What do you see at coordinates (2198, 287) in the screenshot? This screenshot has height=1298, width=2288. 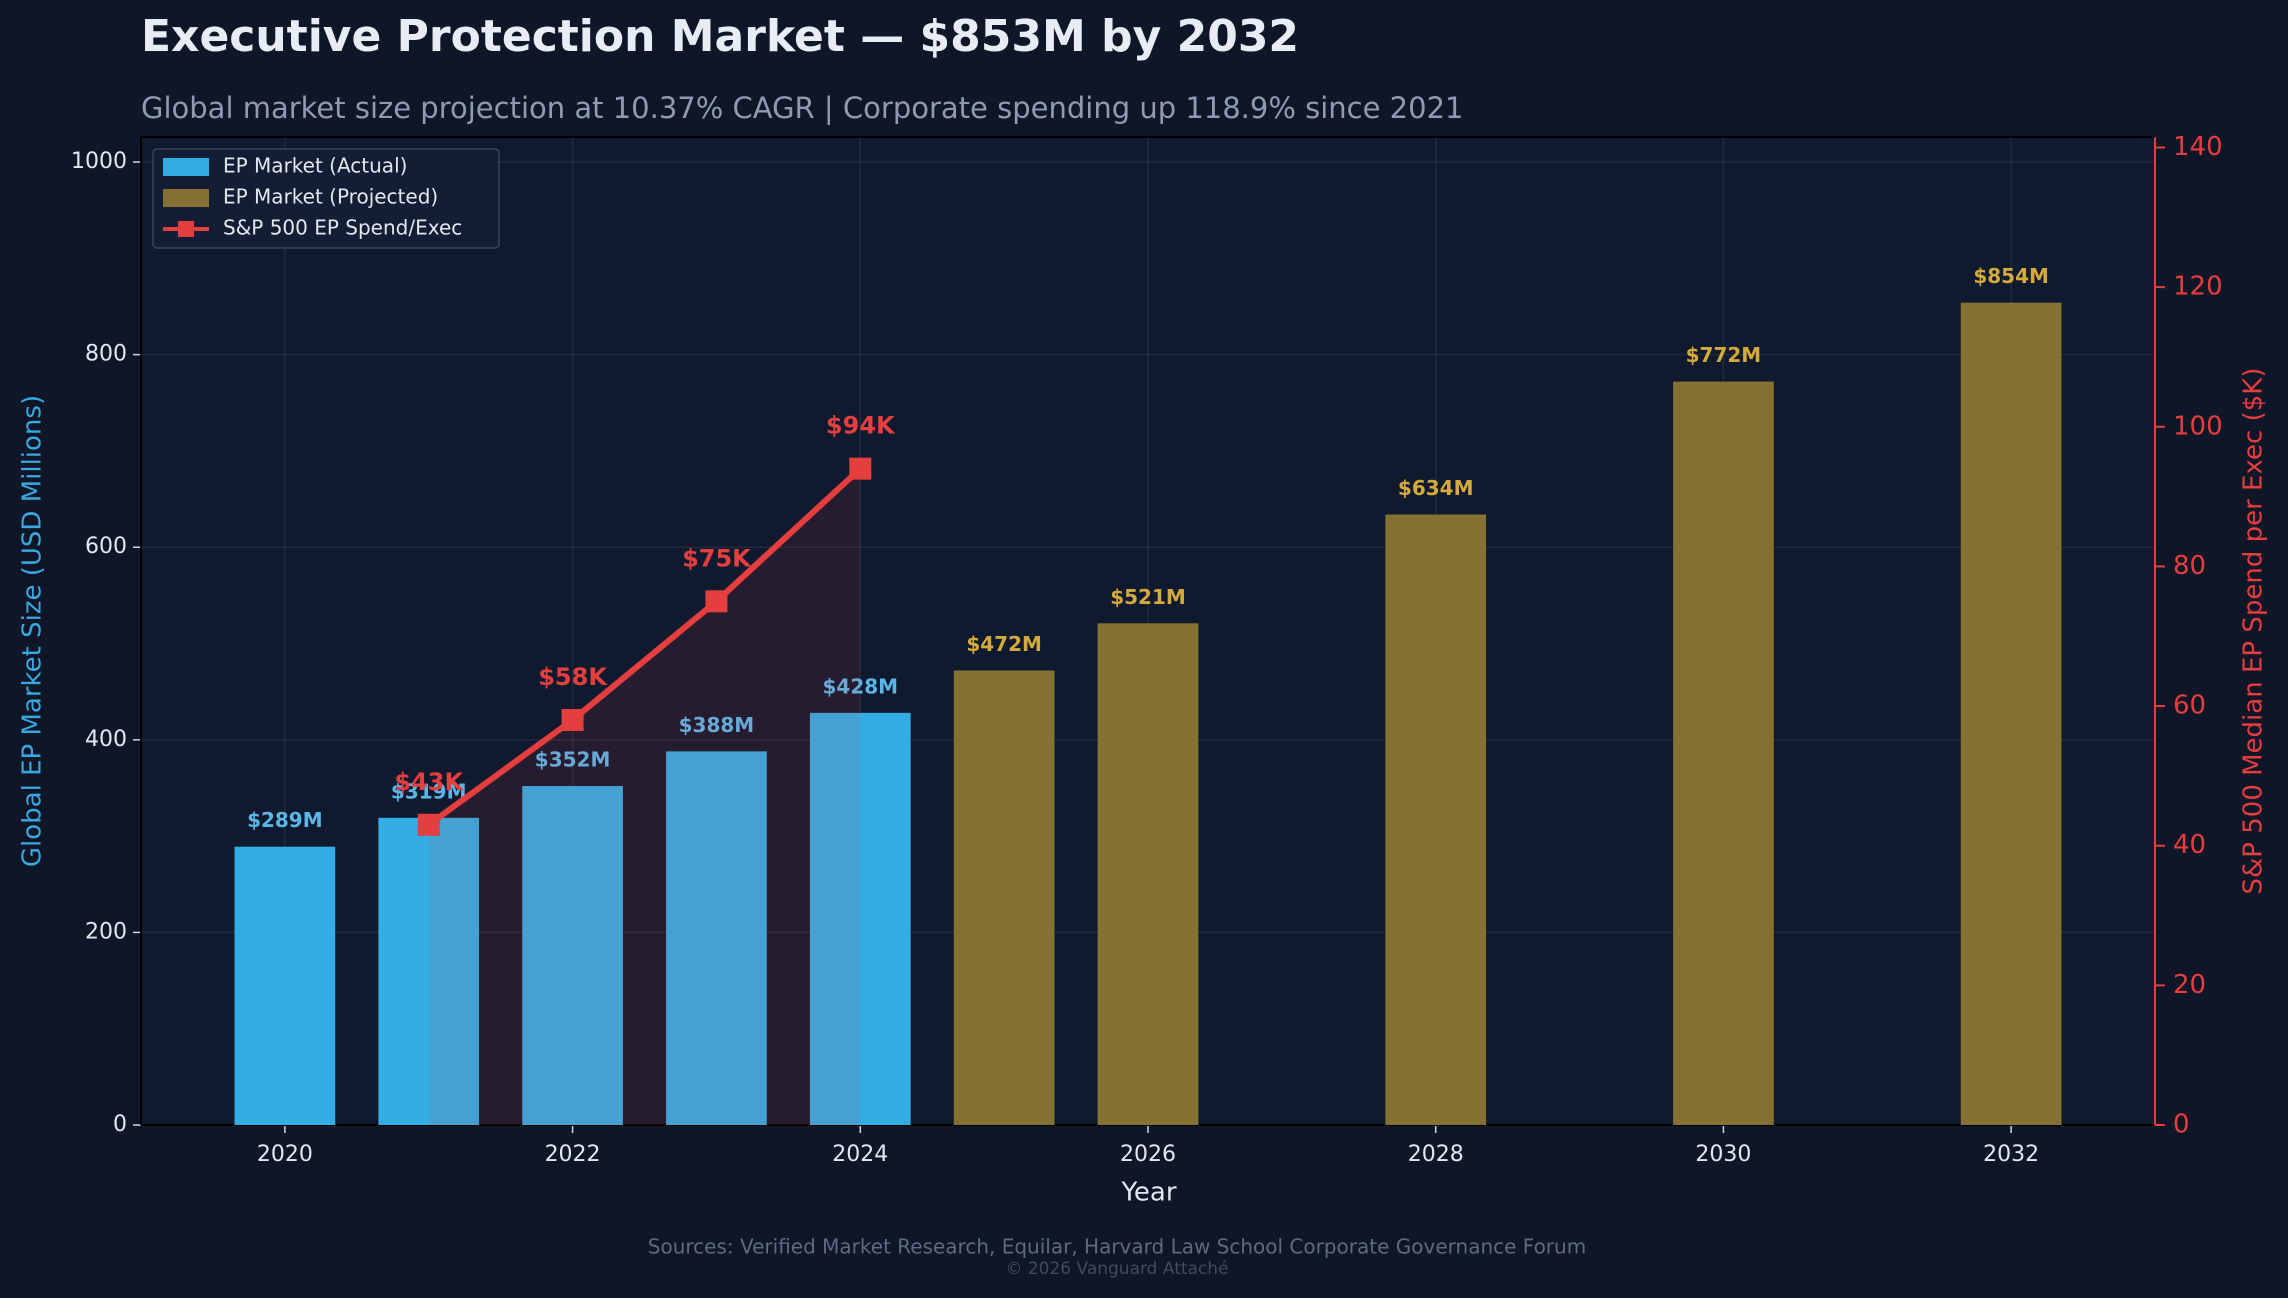 I see `y2-tick-label: 120` at bounding box center [2198, 287].